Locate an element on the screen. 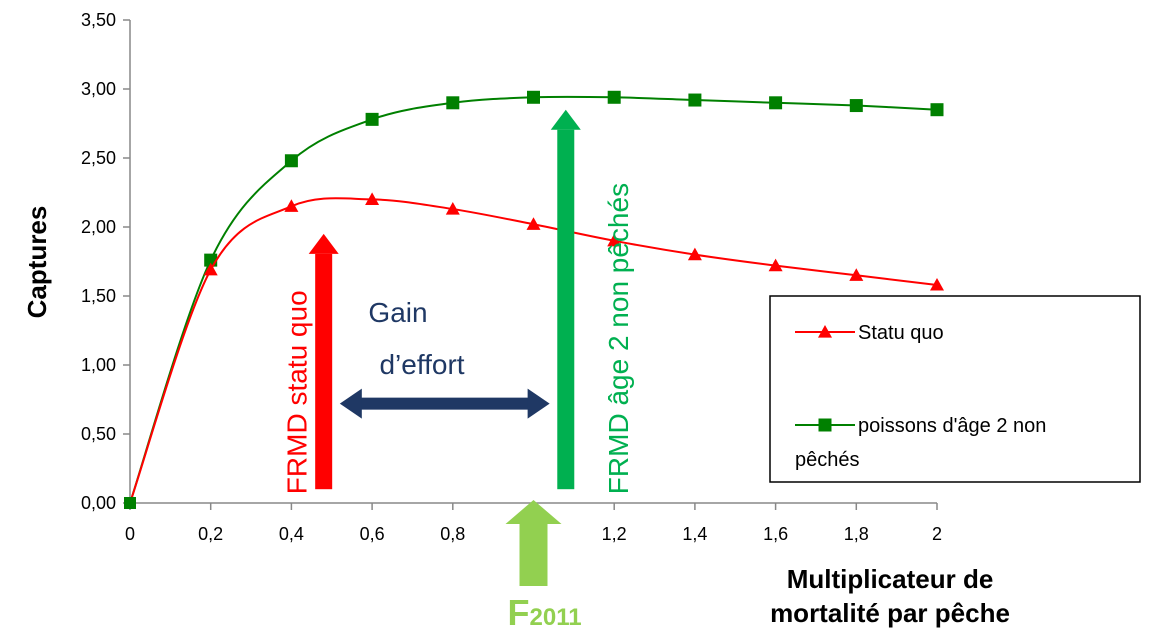 This screenshot has width=1152, height=632. legend-label-poissons-line: poissons d'âge 2 non is located at coordinates (952, 426).